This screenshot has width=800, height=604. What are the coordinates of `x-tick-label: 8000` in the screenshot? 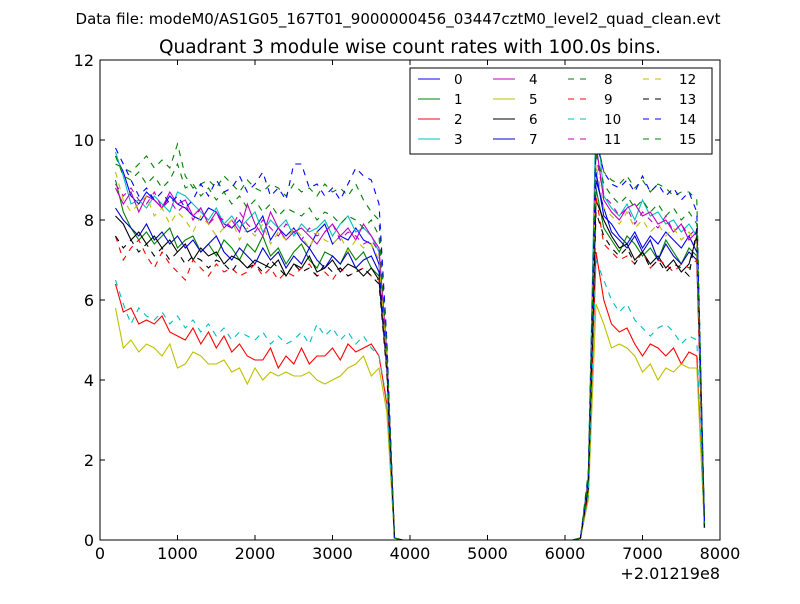 It's located at (720, 553).